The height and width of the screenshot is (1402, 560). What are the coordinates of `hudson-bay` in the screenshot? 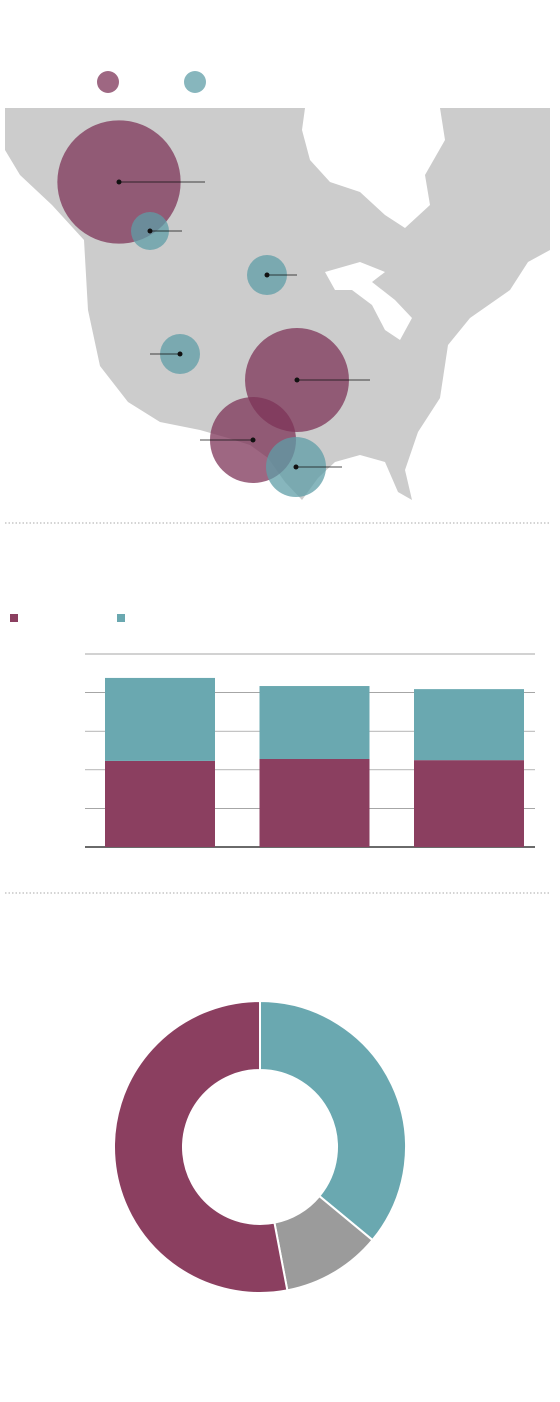 It's located at (373, 168).